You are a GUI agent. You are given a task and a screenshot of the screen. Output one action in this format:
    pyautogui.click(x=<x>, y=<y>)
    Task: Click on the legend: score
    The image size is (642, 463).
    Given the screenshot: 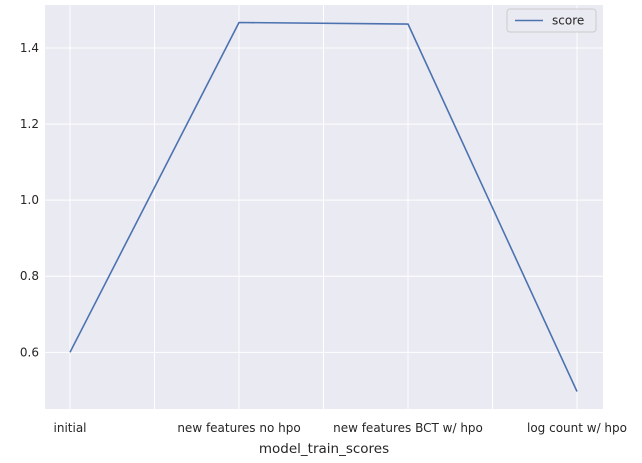 What is the action you would take?
    pyautogui.click(x=551, y=20)
    